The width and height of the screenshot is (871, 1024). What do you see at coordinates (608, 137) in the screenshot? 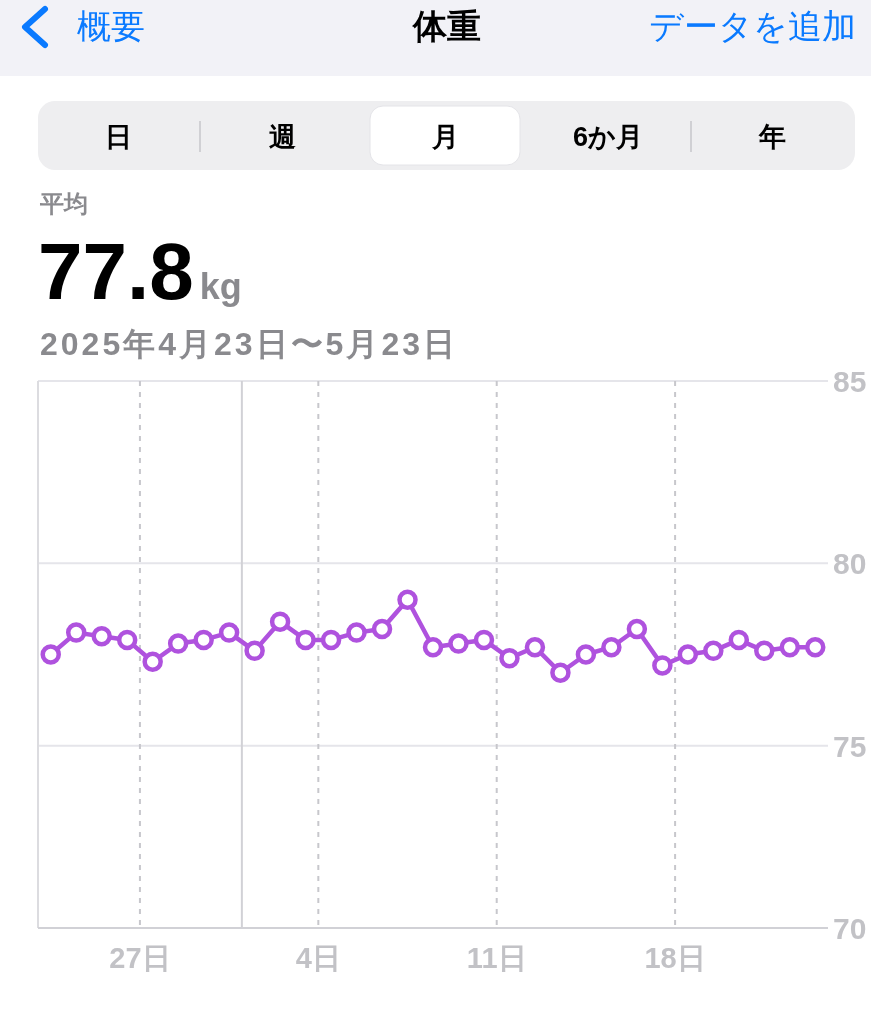
I see `annotation: 6か月` at bounding box center [608, 137].